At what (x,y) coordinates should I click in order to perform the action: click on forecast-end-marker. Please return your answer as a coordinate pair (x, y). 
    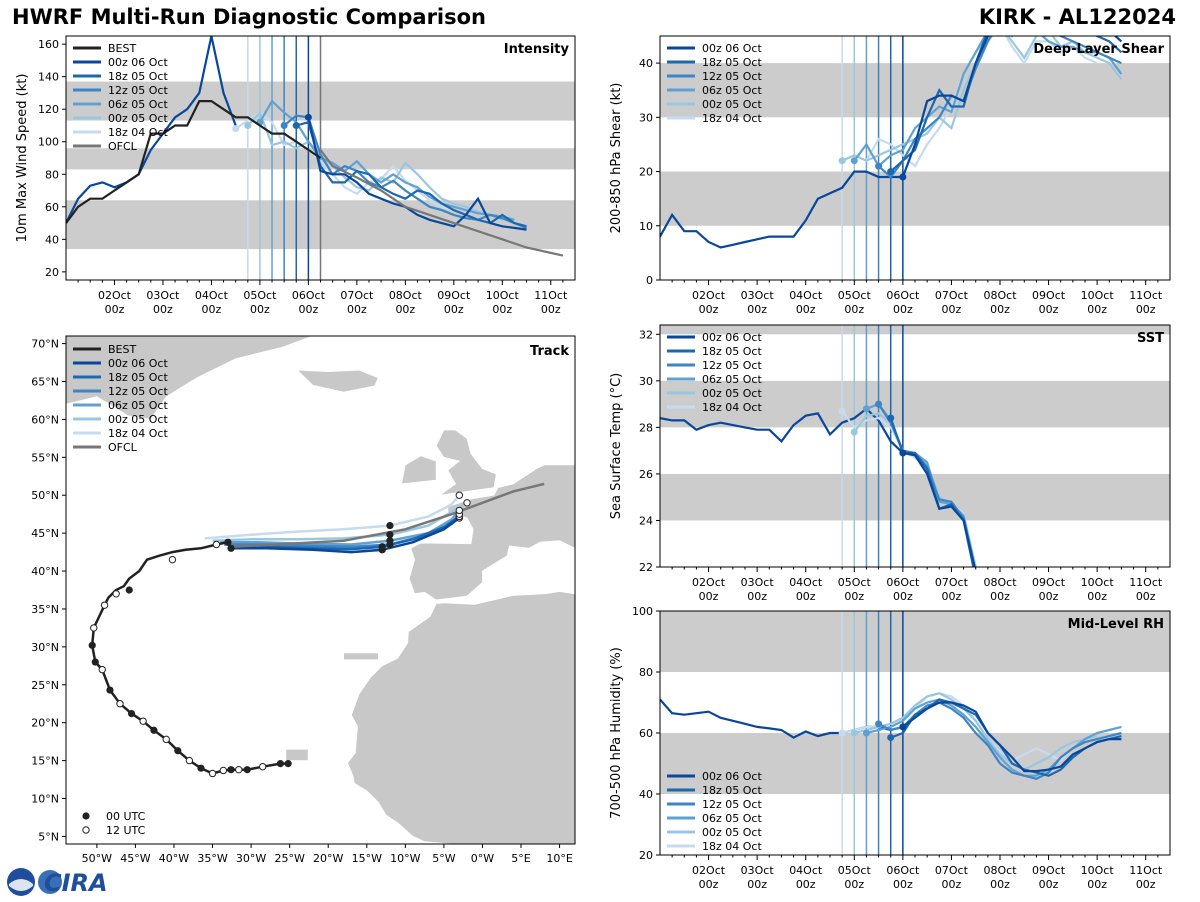
    Looking at the image, I should click on (467, 503).